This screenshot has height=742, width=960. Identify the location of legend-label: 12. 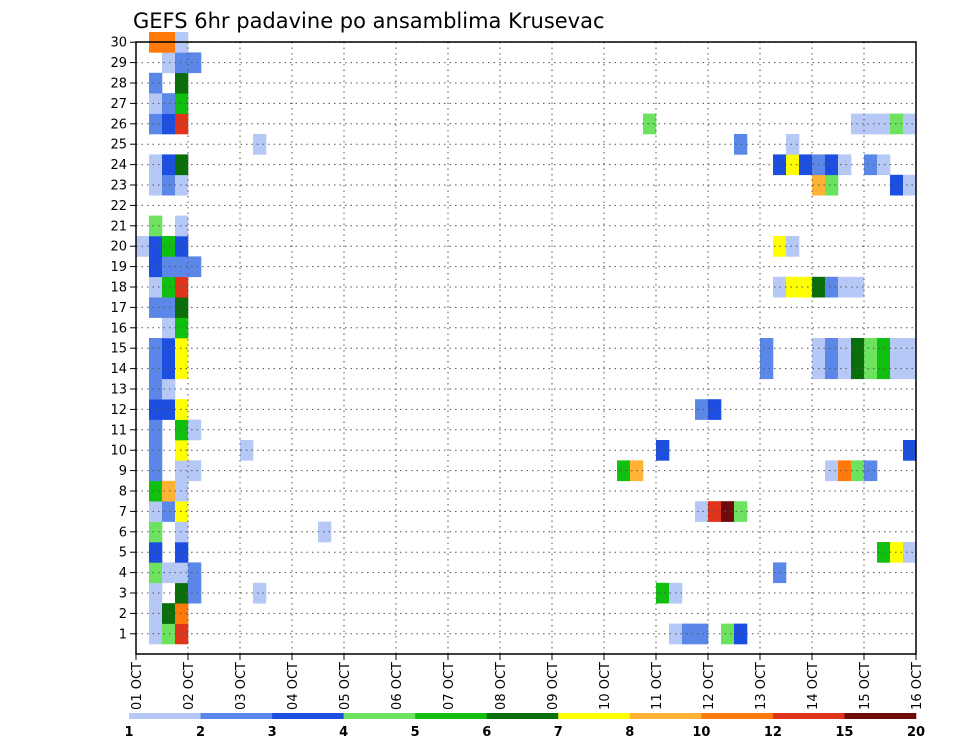
(773, 732).